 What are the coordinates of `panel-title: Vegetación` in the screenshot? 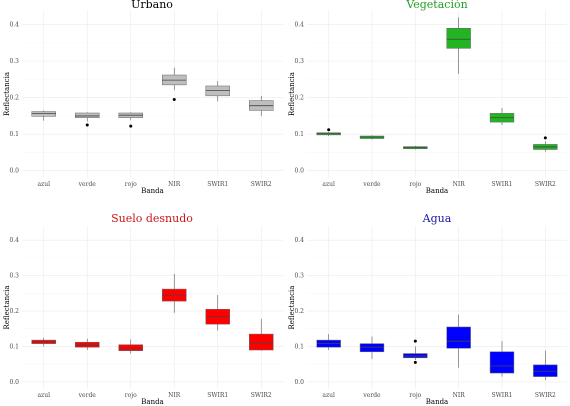 It's located at (436, 5).